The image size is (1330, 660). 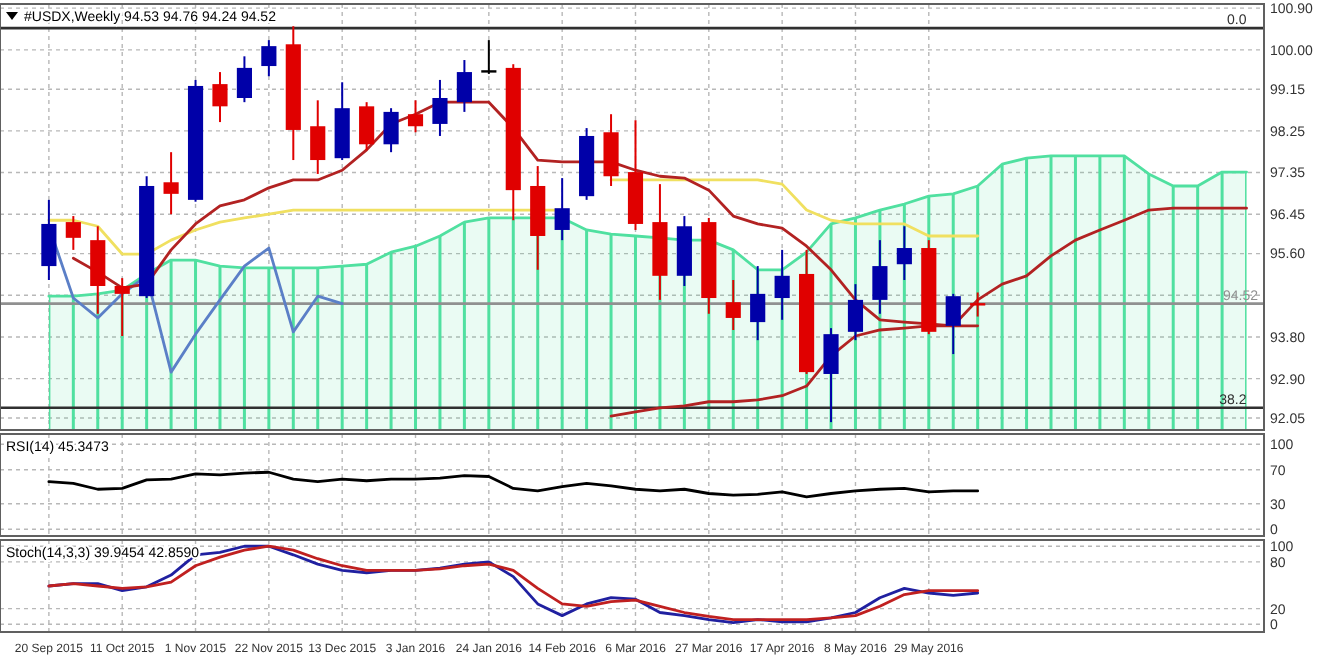 What do you see at coordinates (513, 484) in the screenshot?
I see `line-series` at bounding box center [513, 484].